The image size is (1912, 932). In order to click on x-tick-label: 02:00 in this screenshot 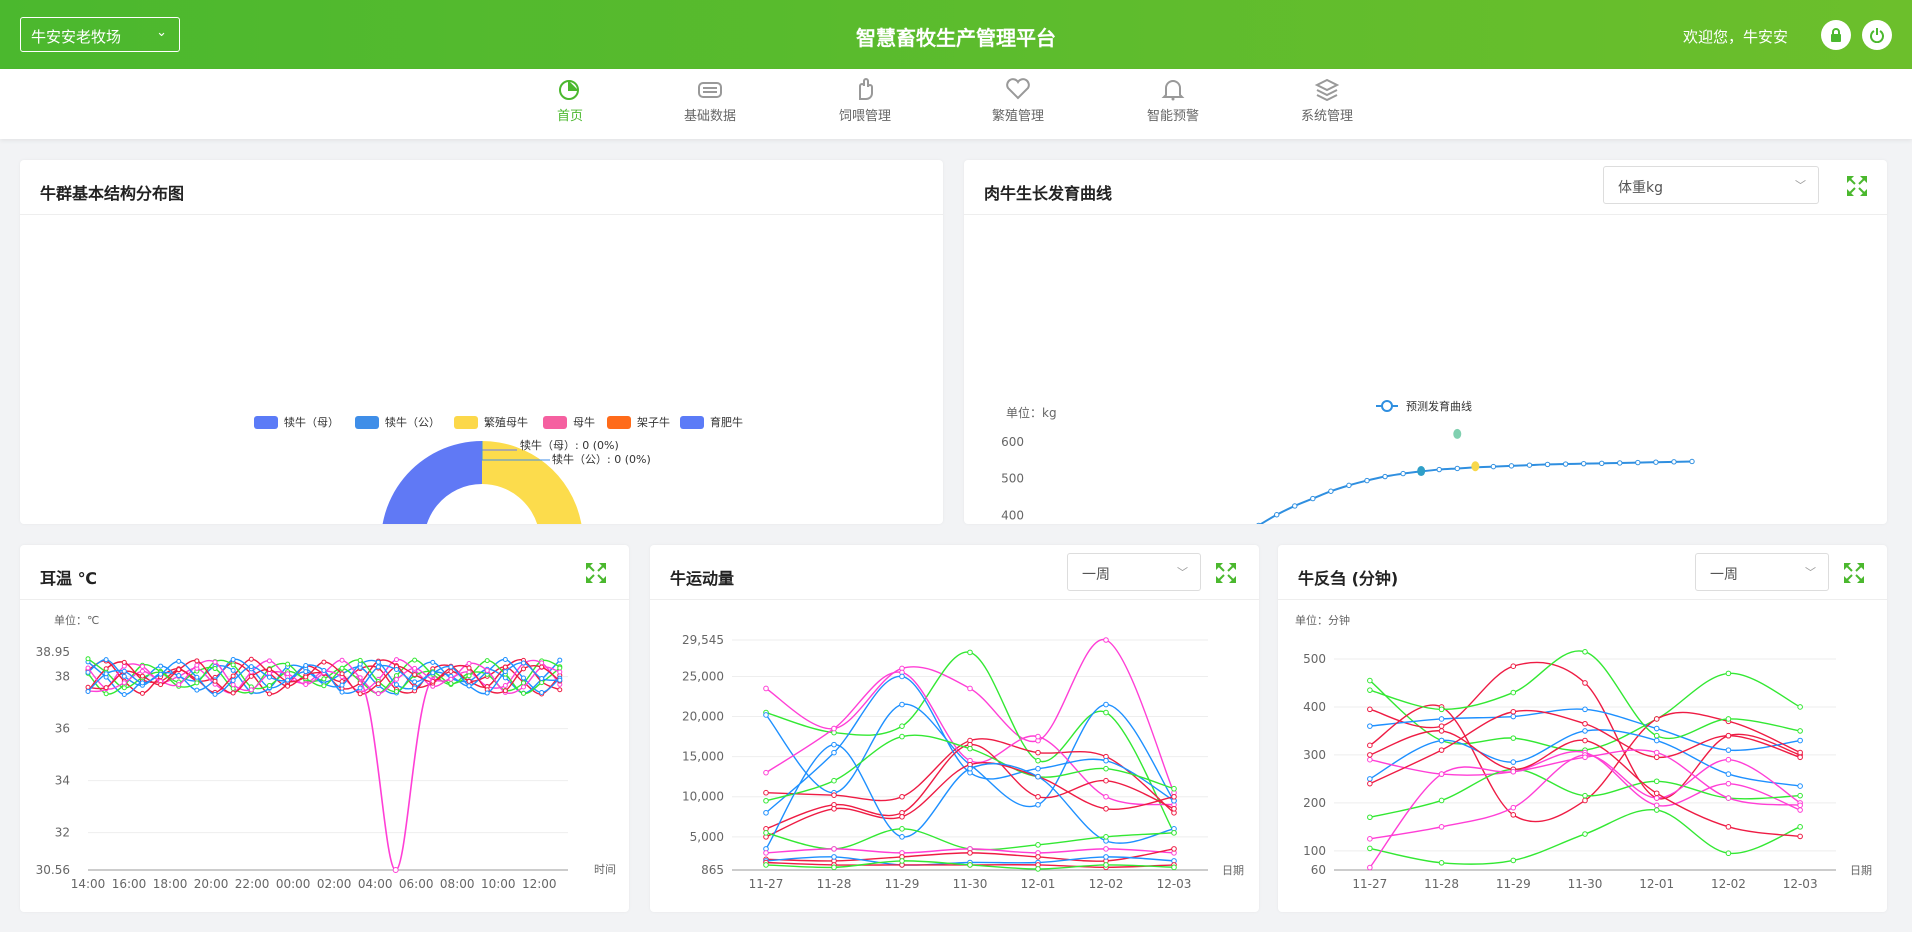, I will do `click(334, 884)`.